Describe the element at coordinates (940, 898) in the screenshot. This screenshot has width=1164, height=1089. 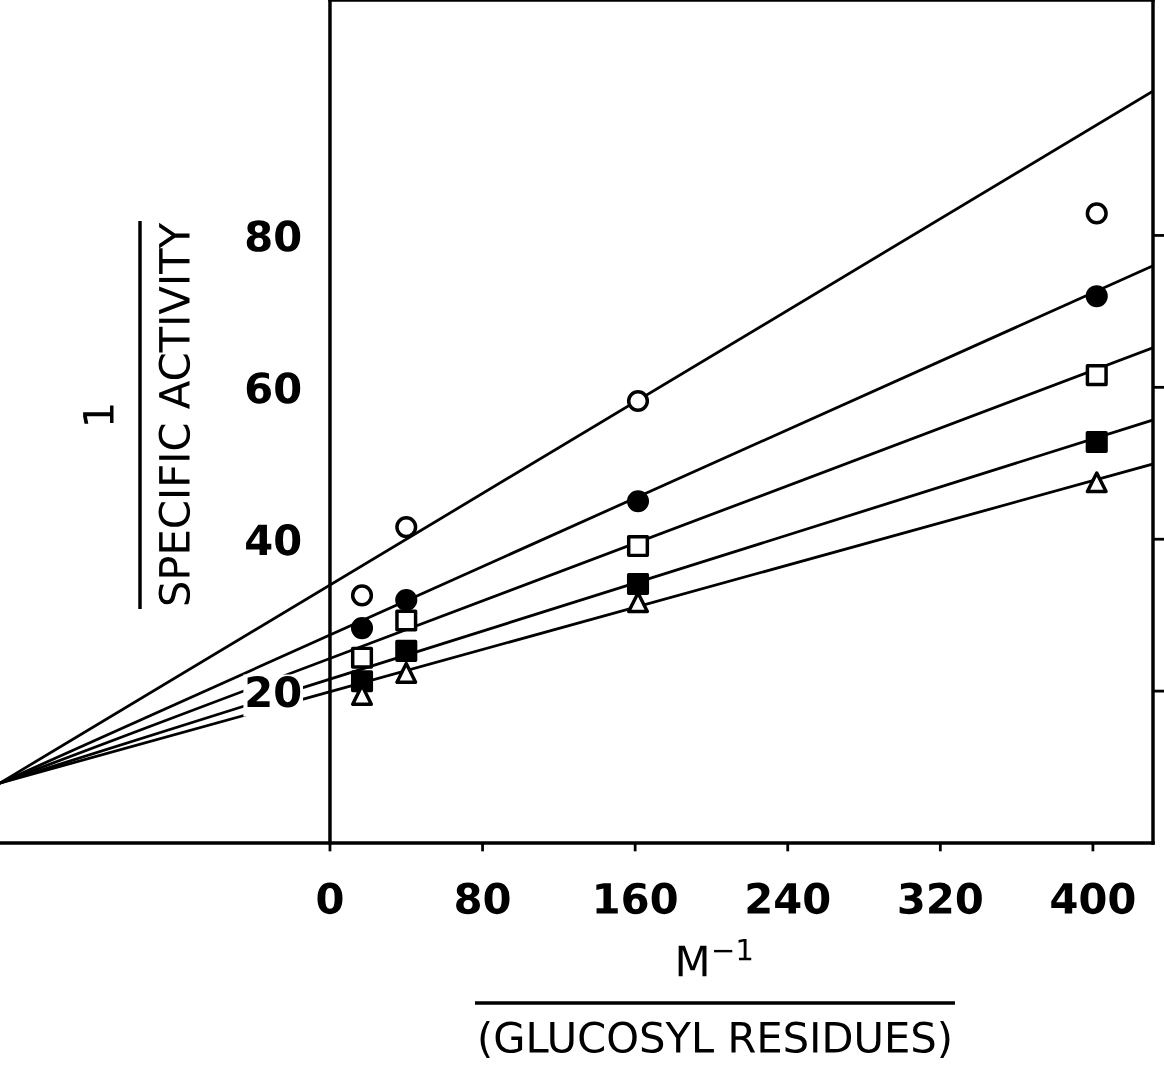
I see `x-tick-label: 320` at that location.